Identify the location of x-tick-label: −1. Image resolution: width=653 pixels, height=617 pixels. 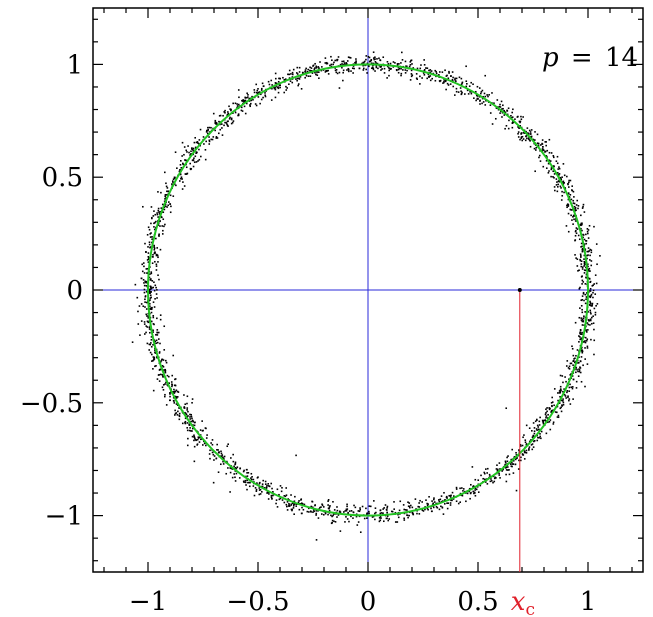
(148, 602).